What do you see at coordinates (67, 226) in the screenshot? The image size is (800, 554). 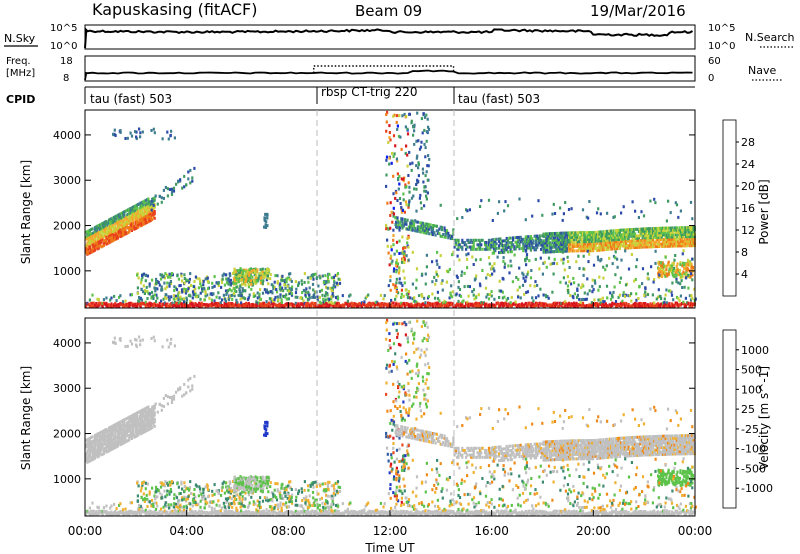 I see `y-tick-label: 2000` at bounding box center [67, 226].